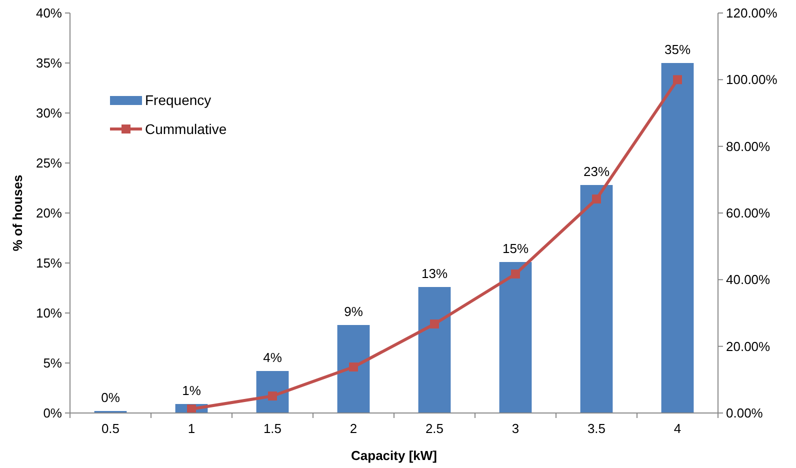 The image size is (796, 468). I want to click on x-tick-label: 2.5, so click(434, 428).